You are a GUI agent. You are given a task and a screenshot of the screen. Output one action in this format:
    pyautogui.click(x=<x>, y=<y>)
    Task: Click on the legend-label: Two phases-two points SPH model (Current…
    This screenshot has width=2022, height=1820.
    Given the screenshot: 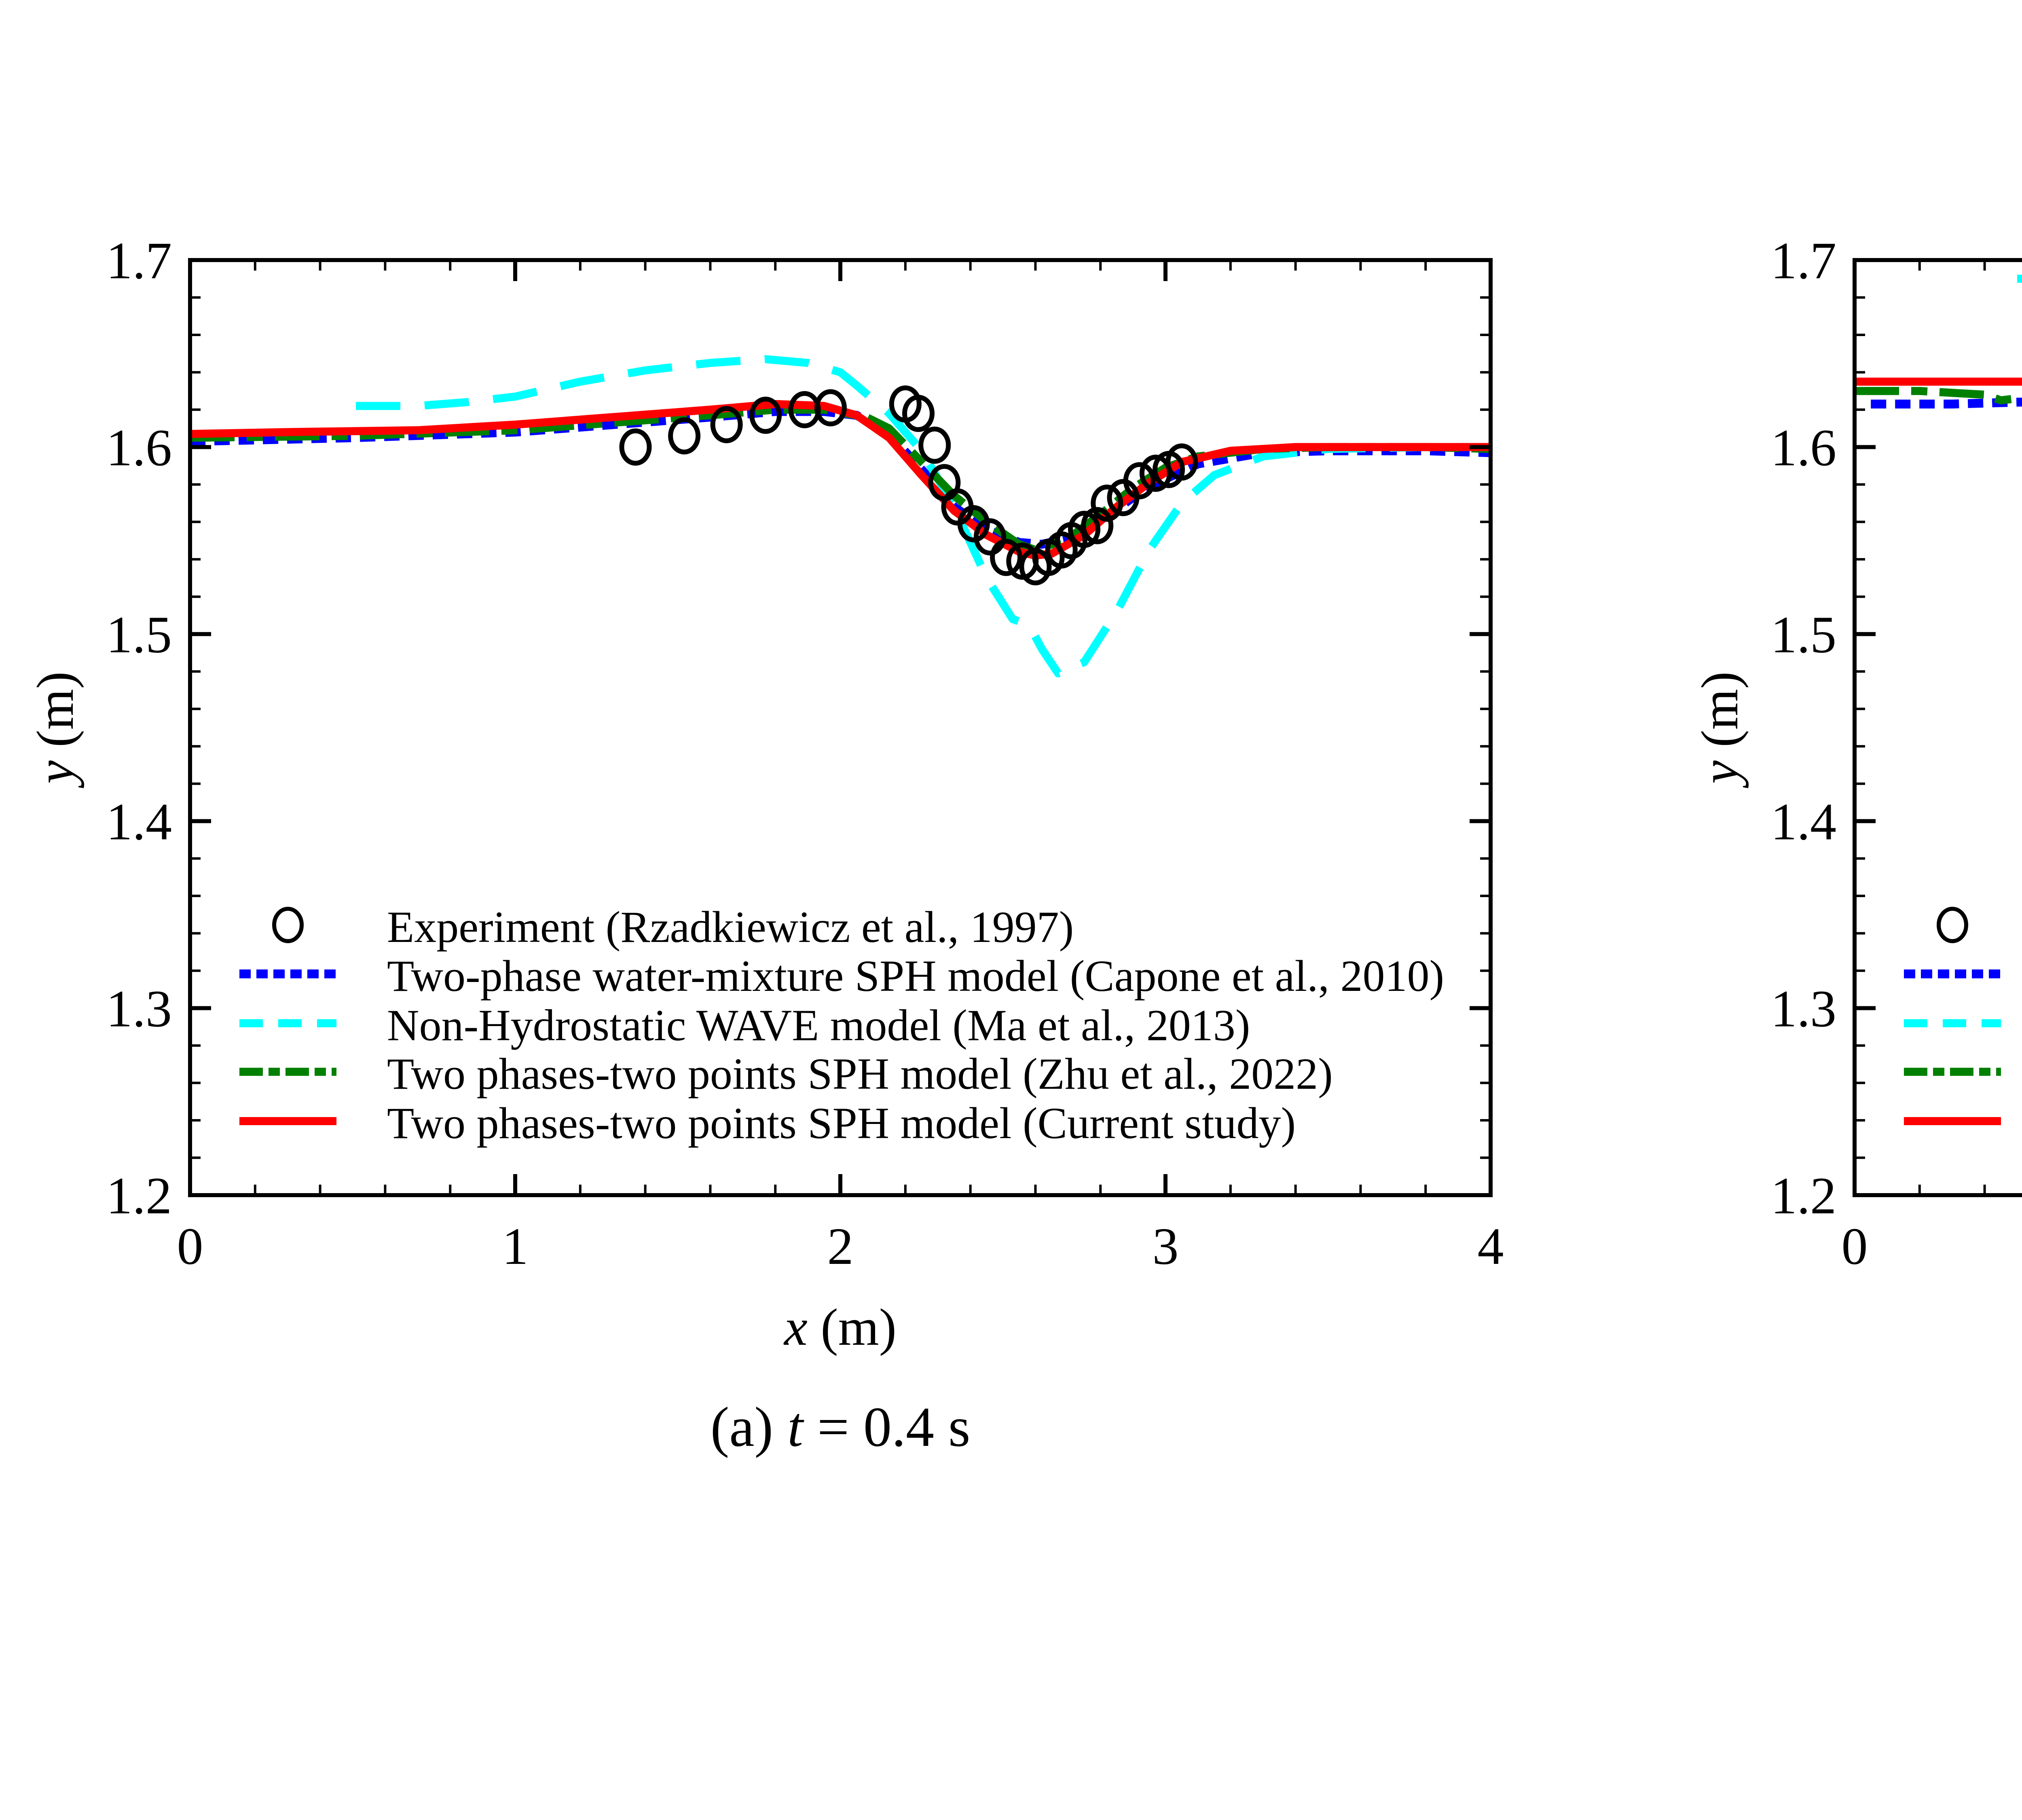 What is the action you would take?
    pyautogui.click(x=841, y=1123)
    